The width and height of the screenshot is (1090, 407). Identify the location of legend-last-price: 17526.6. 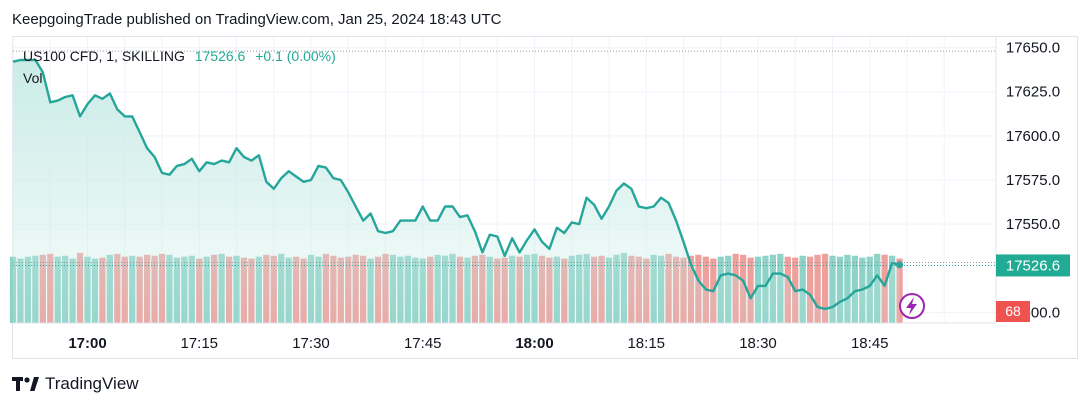
(220, 56).